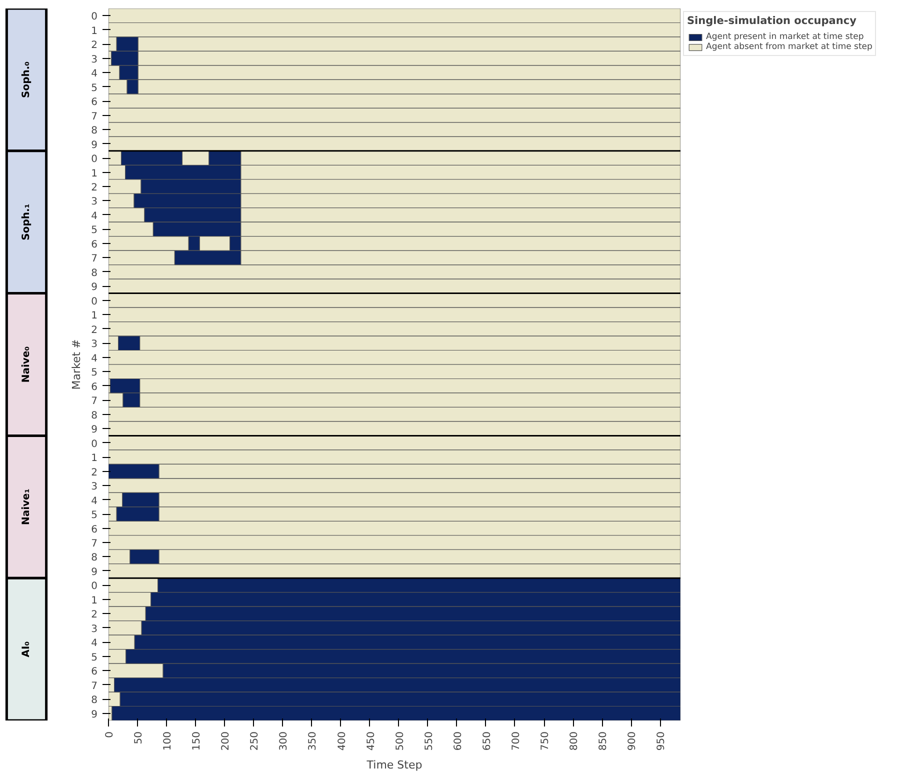 This screenshot has height=775, width=904. What do you see at coordinates (574, 741) in the screenshot?
I see `x-tick-label: 800` at bounding box center [574, 741].